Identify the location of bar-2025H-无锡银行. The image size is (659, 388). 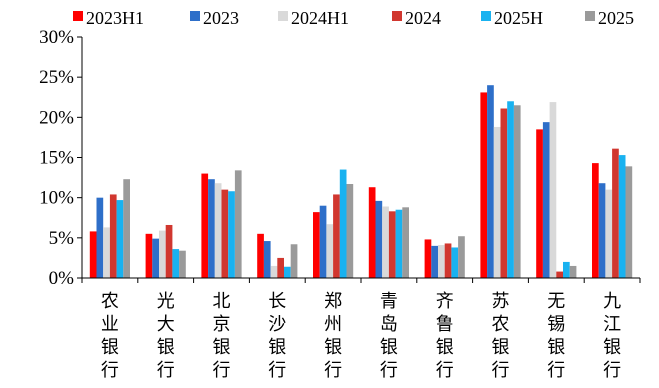
(566, 269).